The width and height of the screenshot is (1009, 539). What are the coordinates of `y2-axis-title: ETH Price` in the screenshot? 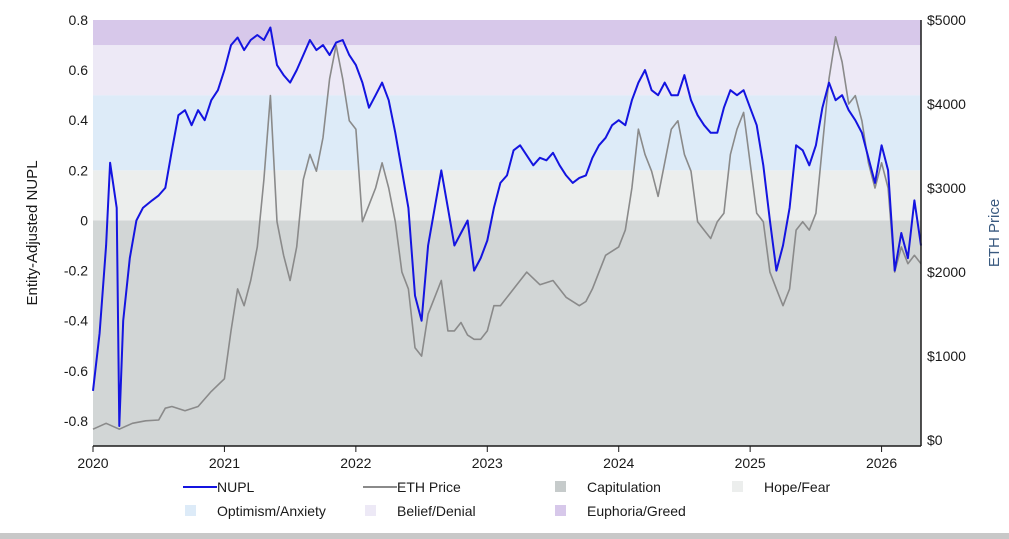 It's located at (994, 233).